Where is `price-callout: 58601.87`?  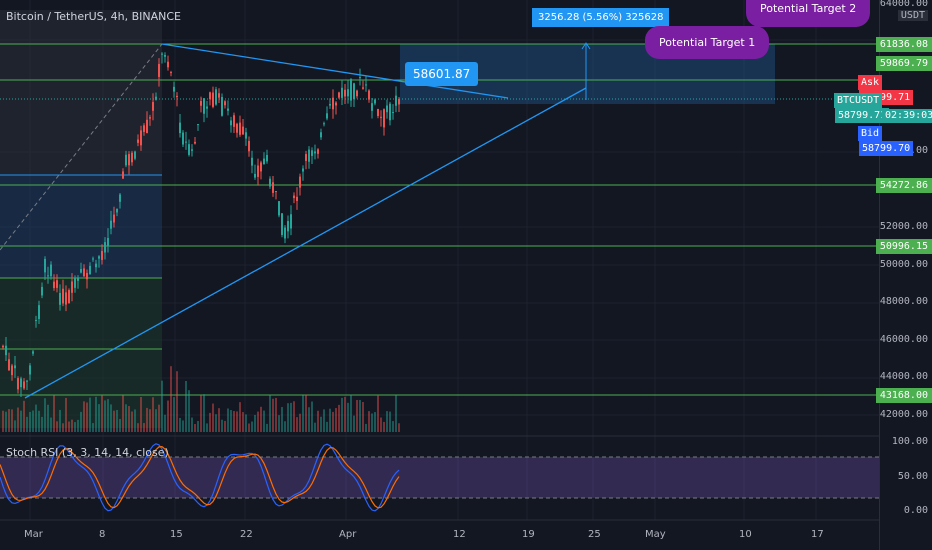 price-callout: 58601.87 is located at coordinates (442, 74).